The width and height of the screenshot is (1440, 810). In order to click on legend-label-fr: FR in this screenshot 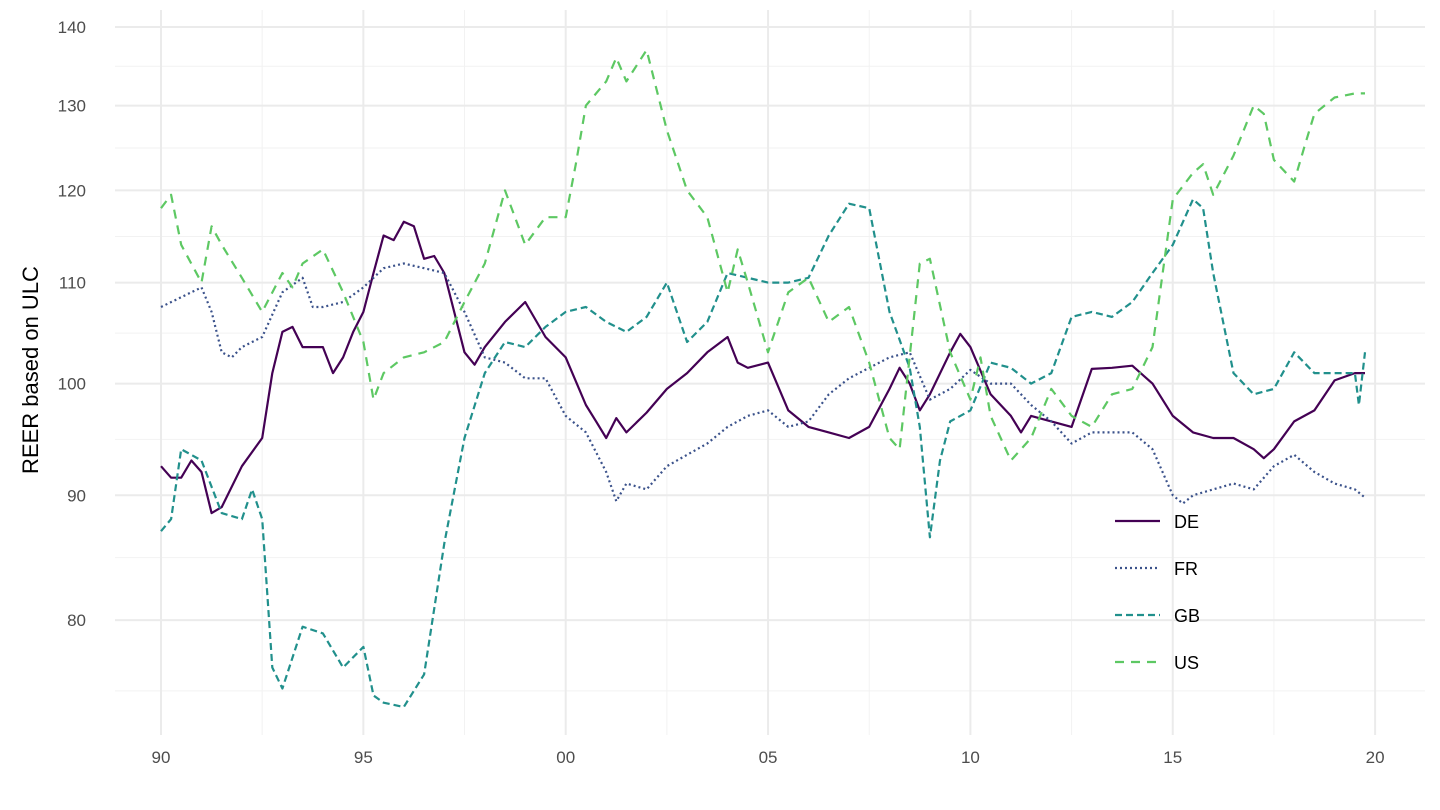, I will do `click(1186, 569)`.